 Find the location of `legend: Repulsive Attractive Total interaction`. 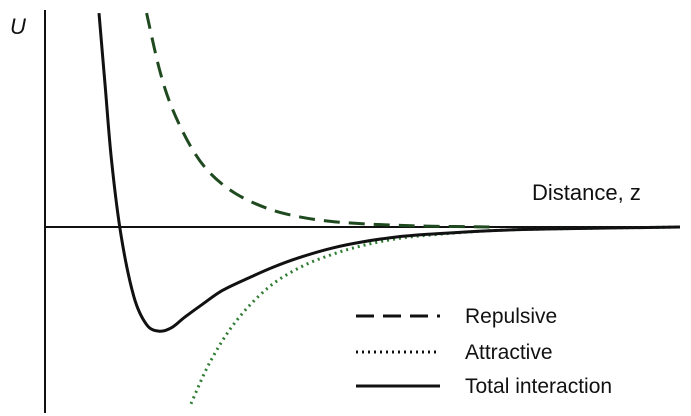

legend: Repulsive Attractive Total interaction is located at coordinates (484, 351).